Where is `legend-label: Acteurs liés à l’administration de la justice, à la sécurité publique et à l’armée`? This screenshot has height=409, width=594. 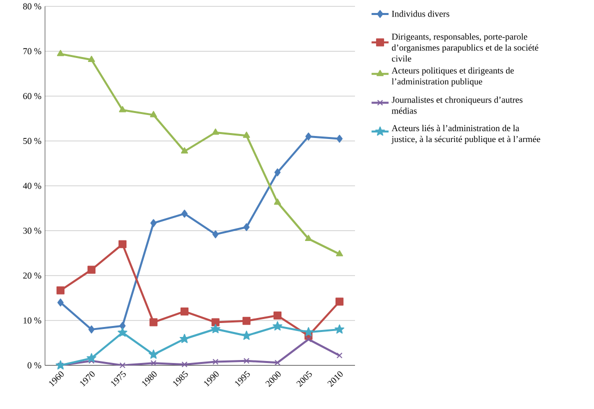
legend-label: Acteurs liés à l’administration de la justice, à la sécurité publique et à l’armée is located at coordinates (465, 134).